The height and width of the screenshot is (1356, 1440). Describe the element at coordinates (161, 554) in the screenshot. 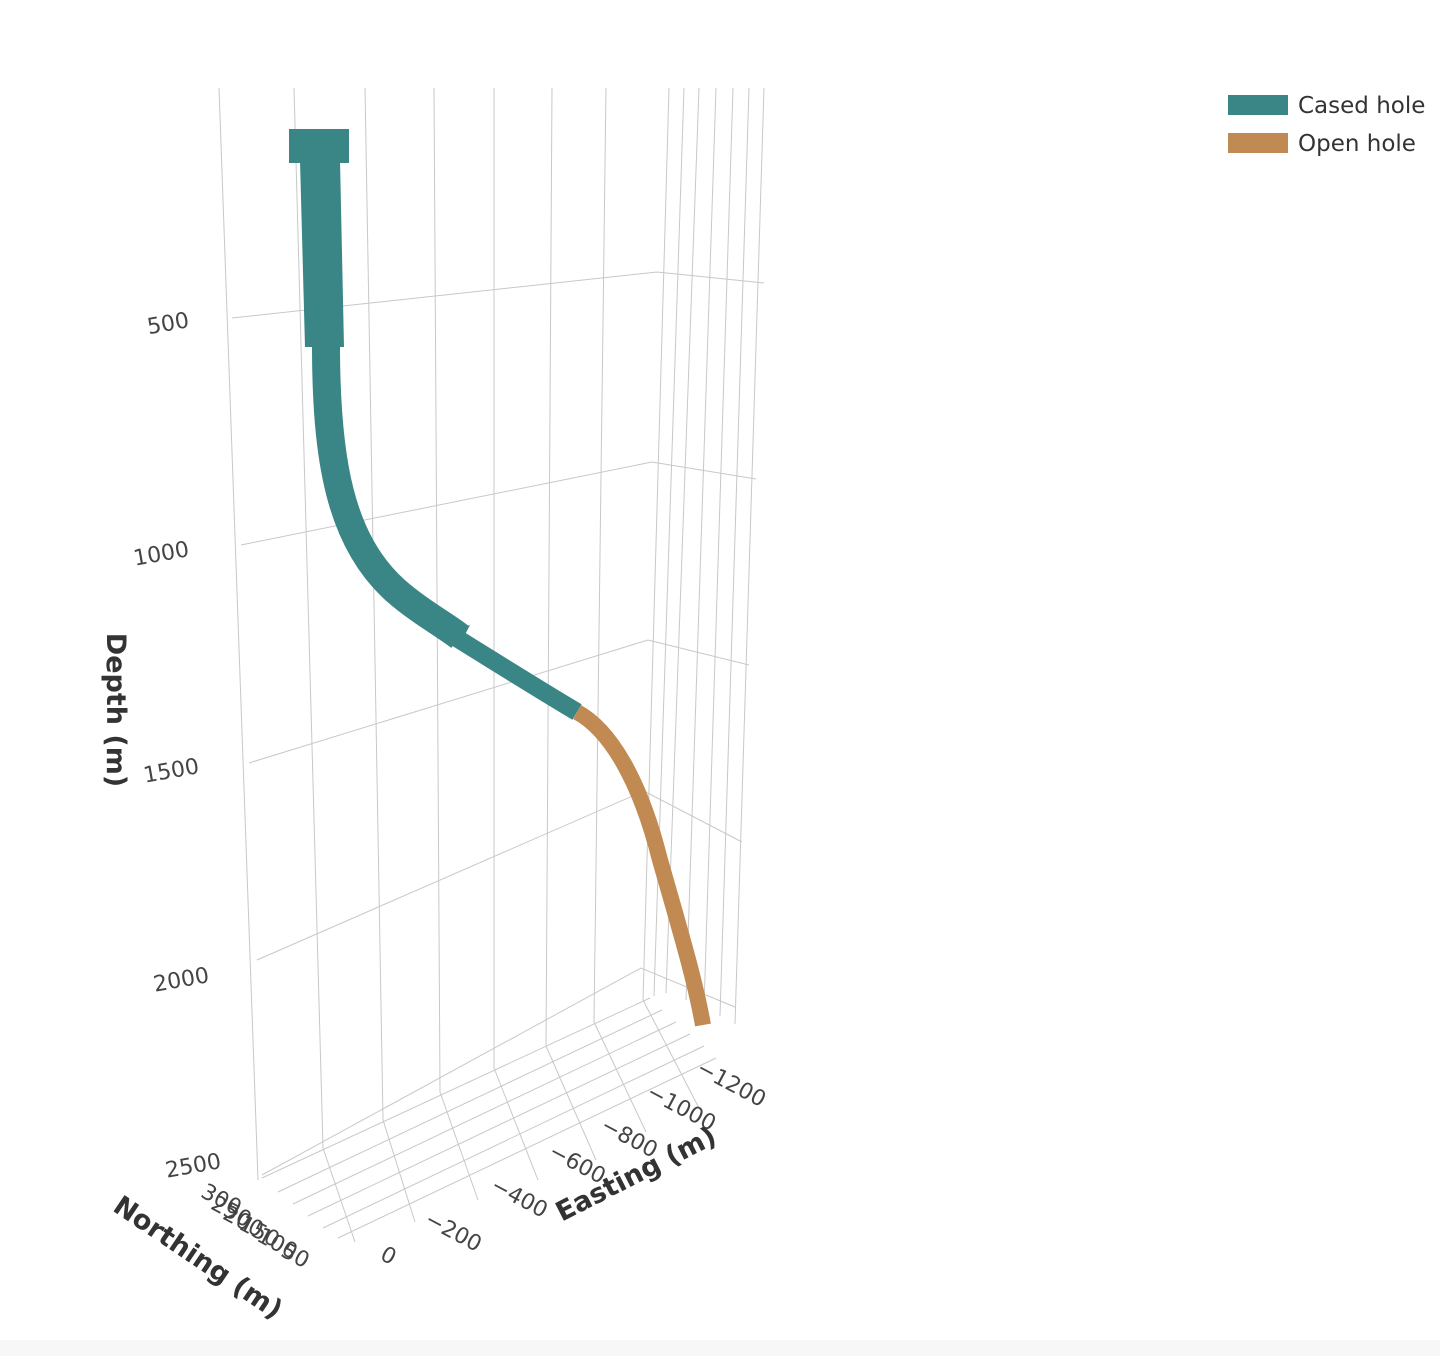

I see `depth-tick-label: 1000` at that location.